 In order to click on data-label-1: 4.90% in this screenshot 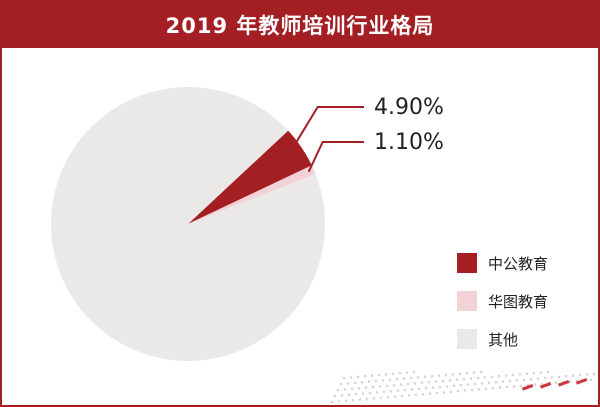, I will do `click(409, 107)`.